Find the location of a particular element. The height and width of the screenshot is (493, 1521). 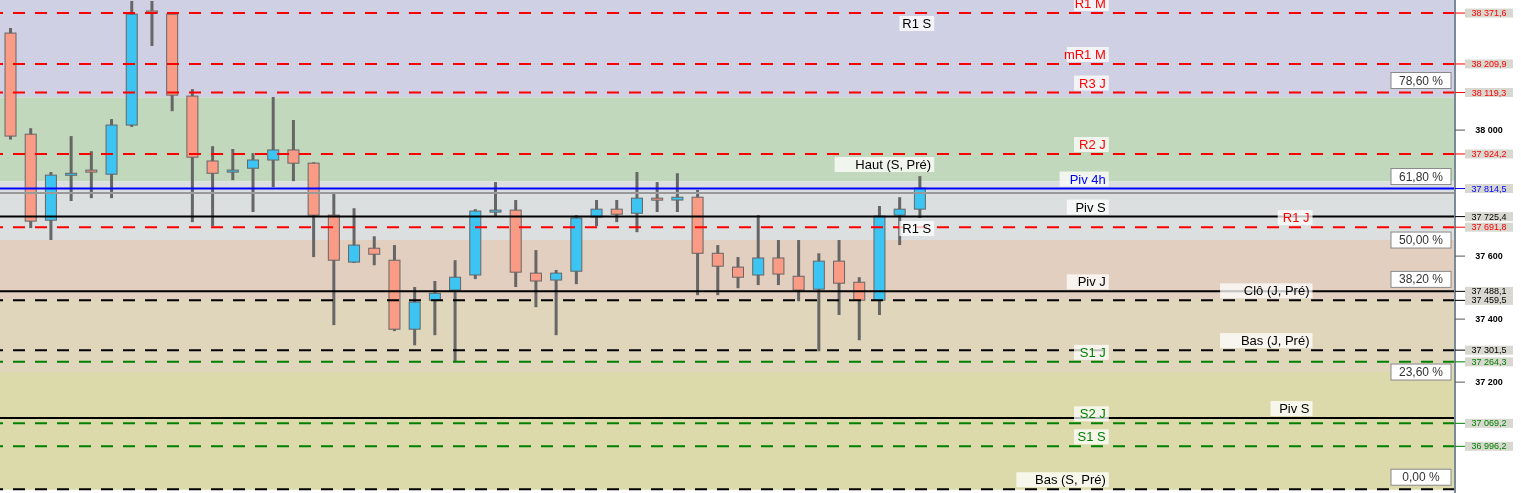

ref-line-label: R1 M is located at coordinates (1090, 6).